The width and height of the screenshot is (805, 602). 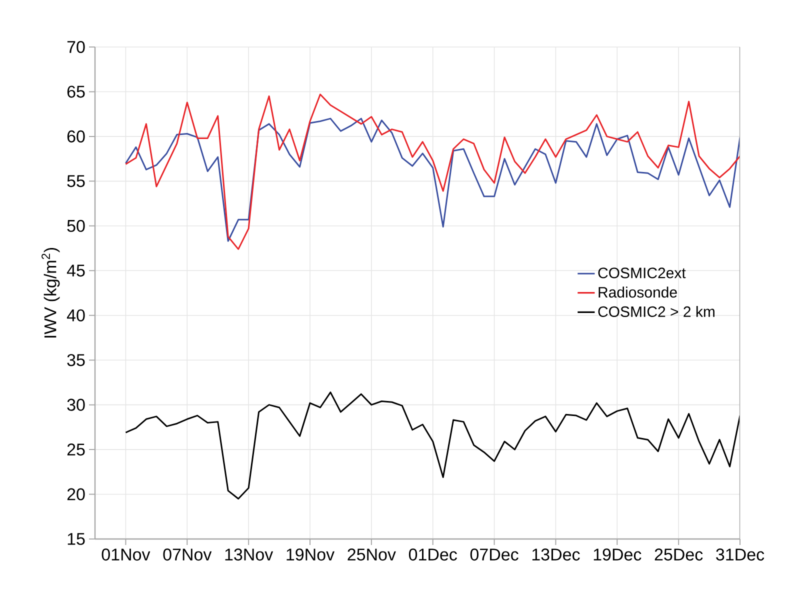 What do you see at coordinates (637, 292) in the screenshot?
I see `legend-label: Radiosonde` at bounding box center [637, 292].